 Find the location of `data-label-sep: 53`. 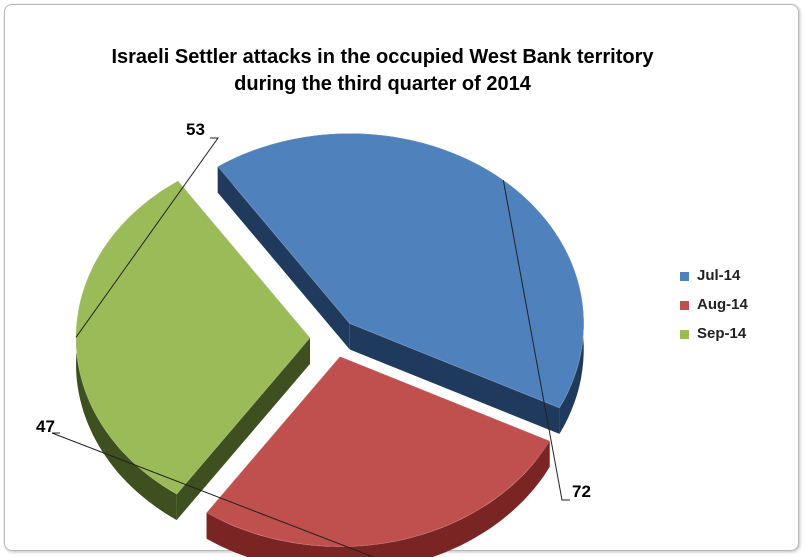

data-label-sep: 53 is located at coordinates (195, 129).